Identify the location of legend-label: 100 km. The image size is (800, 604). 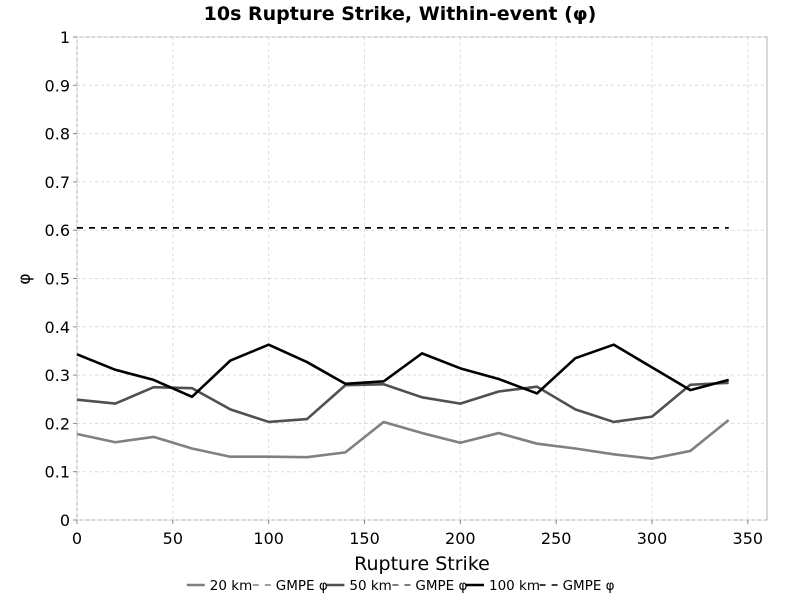
(514, 586).